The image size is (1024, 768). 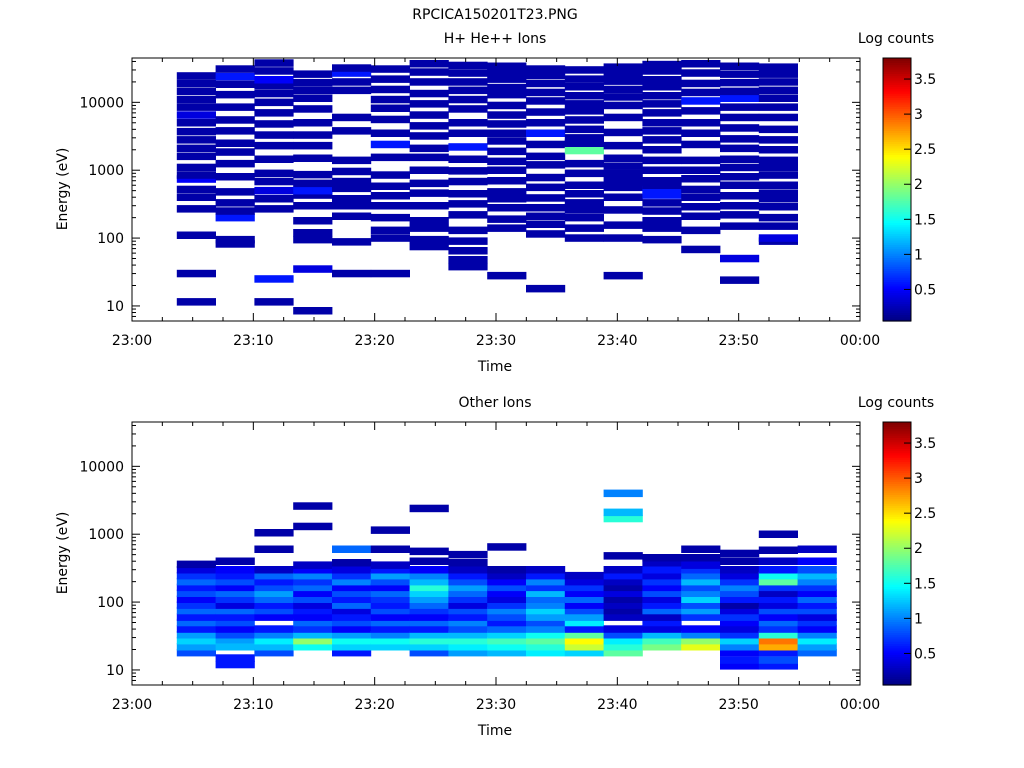 I want to click on x-tick-label: 00:00, so click(x=860, y=341).